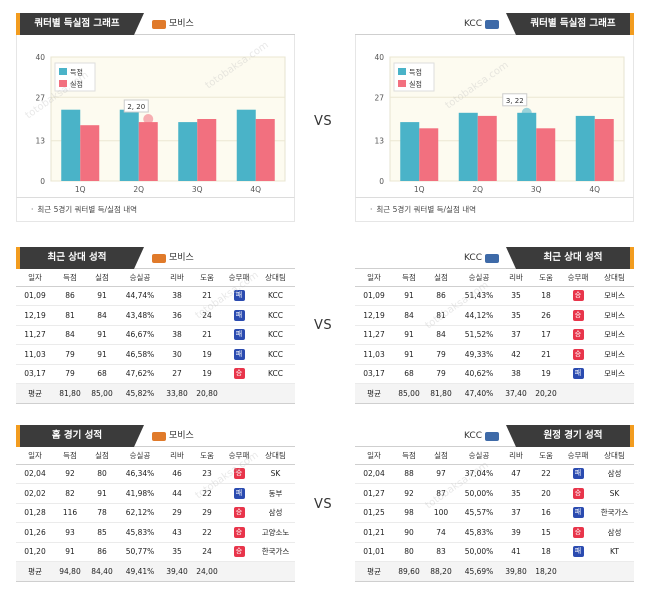 This screenshot has height=596, width=650. What do you see at coordinates (177, 335) in the screenshot?
I see `table-cell: 38` at bounding box center [177, 335].